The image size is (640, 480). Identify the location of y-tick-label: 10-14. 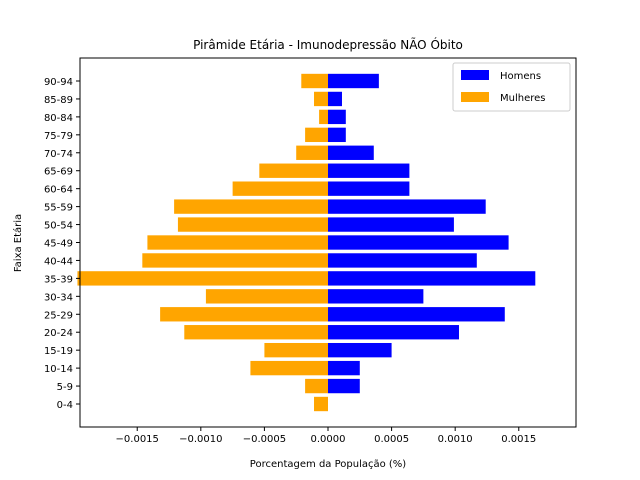
(58, 369).